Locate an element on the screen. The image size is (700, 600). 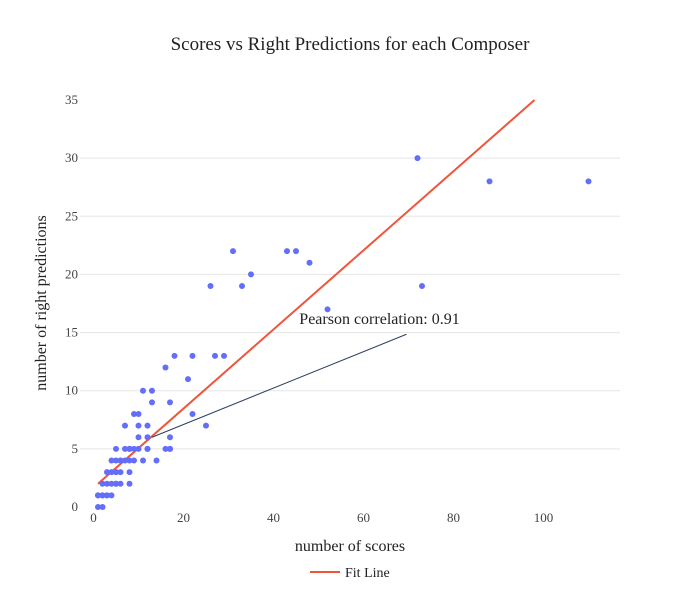
y-axis-ticks: 0 5 10 15 20 25 30 35 is located at coordinates (71, 303).